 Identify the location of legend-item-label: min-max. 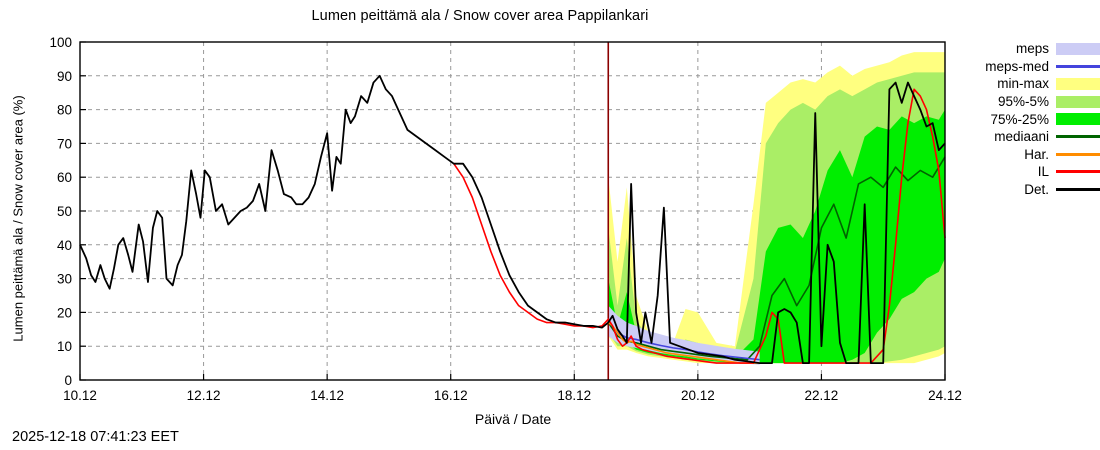
(1023, 84).